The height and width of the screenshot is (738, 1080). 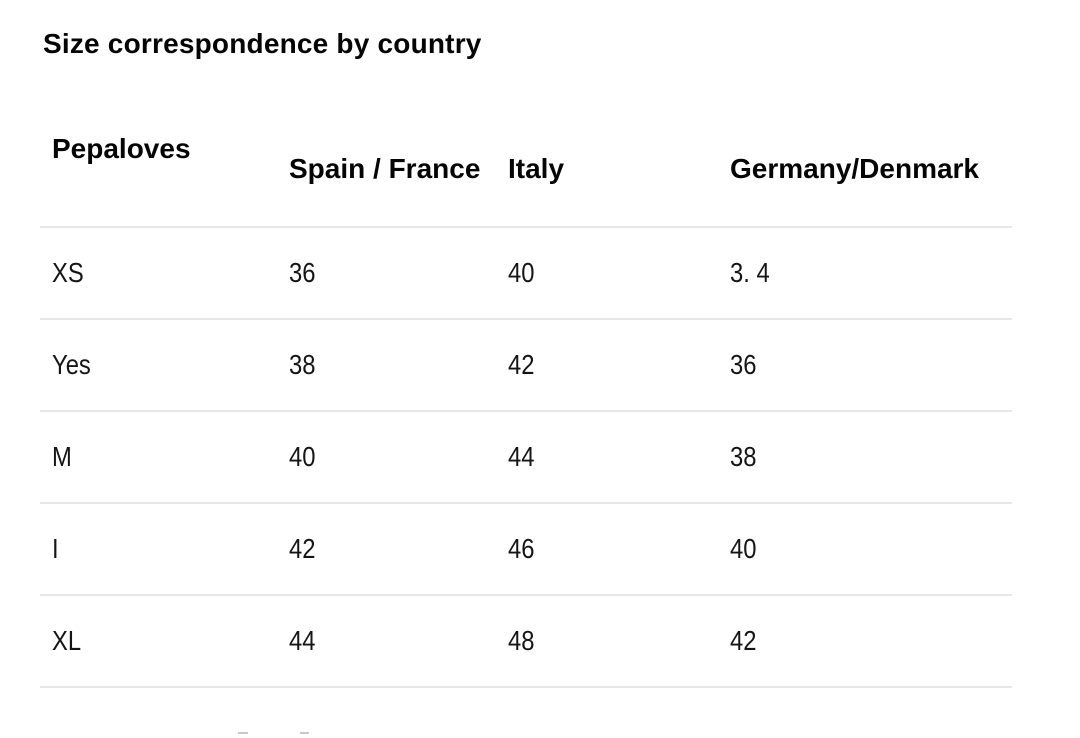 I want to click on cell-spain-france: 38, so click(x=398, y=365).